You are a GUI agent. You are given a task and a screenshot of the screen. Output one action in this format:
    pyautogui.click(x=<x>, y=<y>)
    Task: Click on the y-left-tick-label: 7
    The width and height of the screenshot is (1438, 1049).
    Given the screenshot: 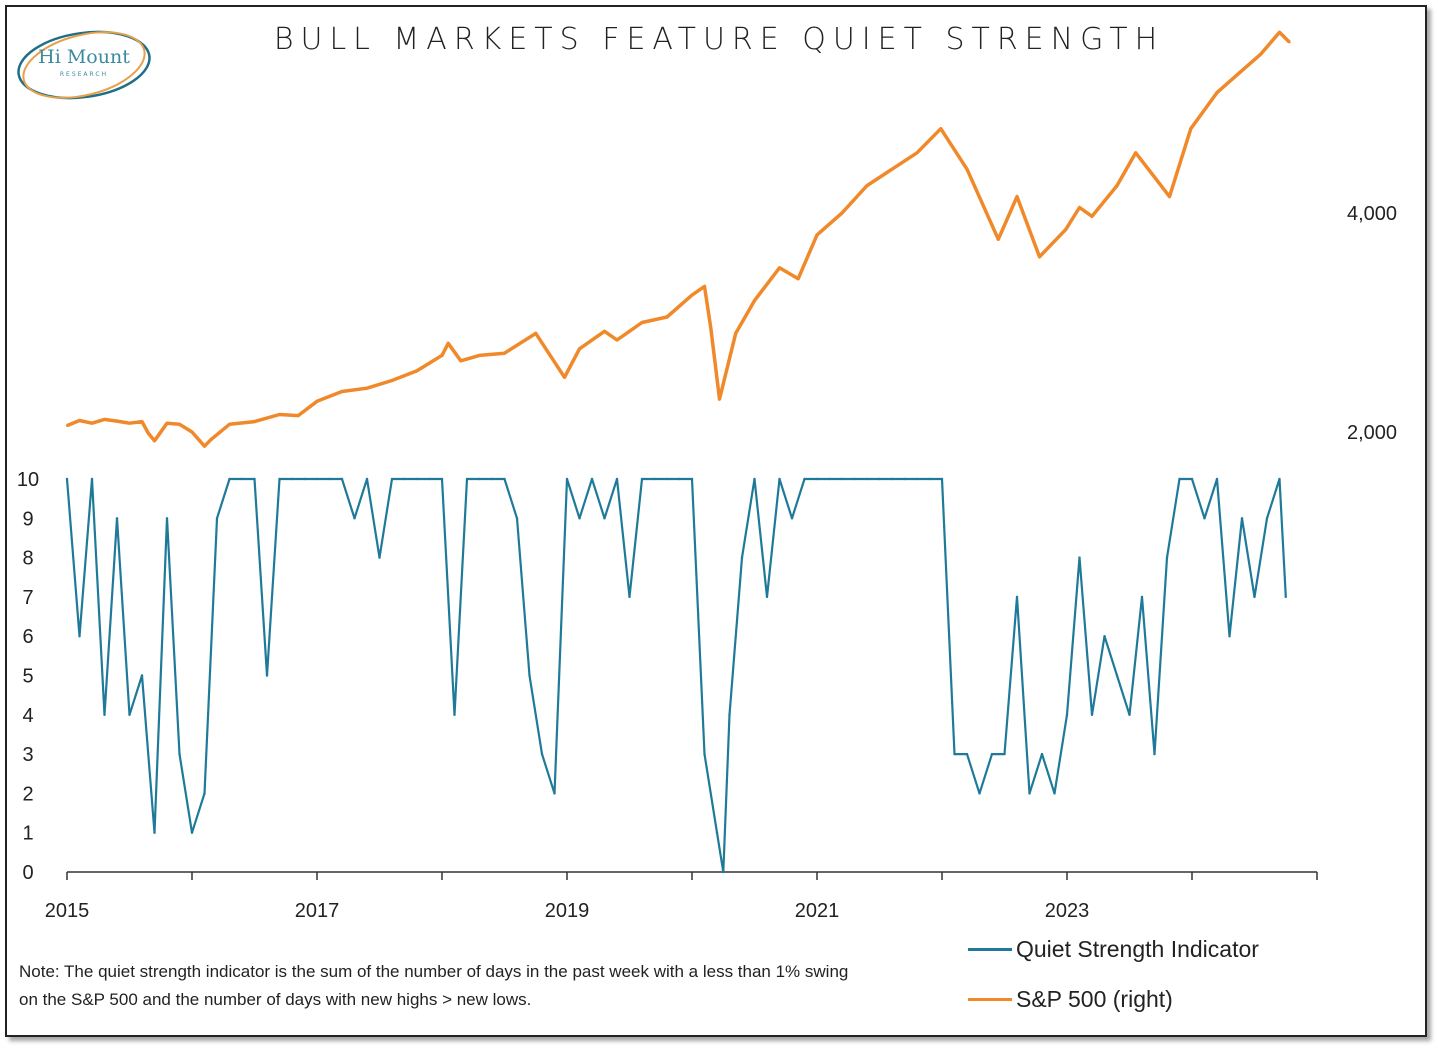 What is the action you would take?
    pyautogui.click(x=27, y=598)
    